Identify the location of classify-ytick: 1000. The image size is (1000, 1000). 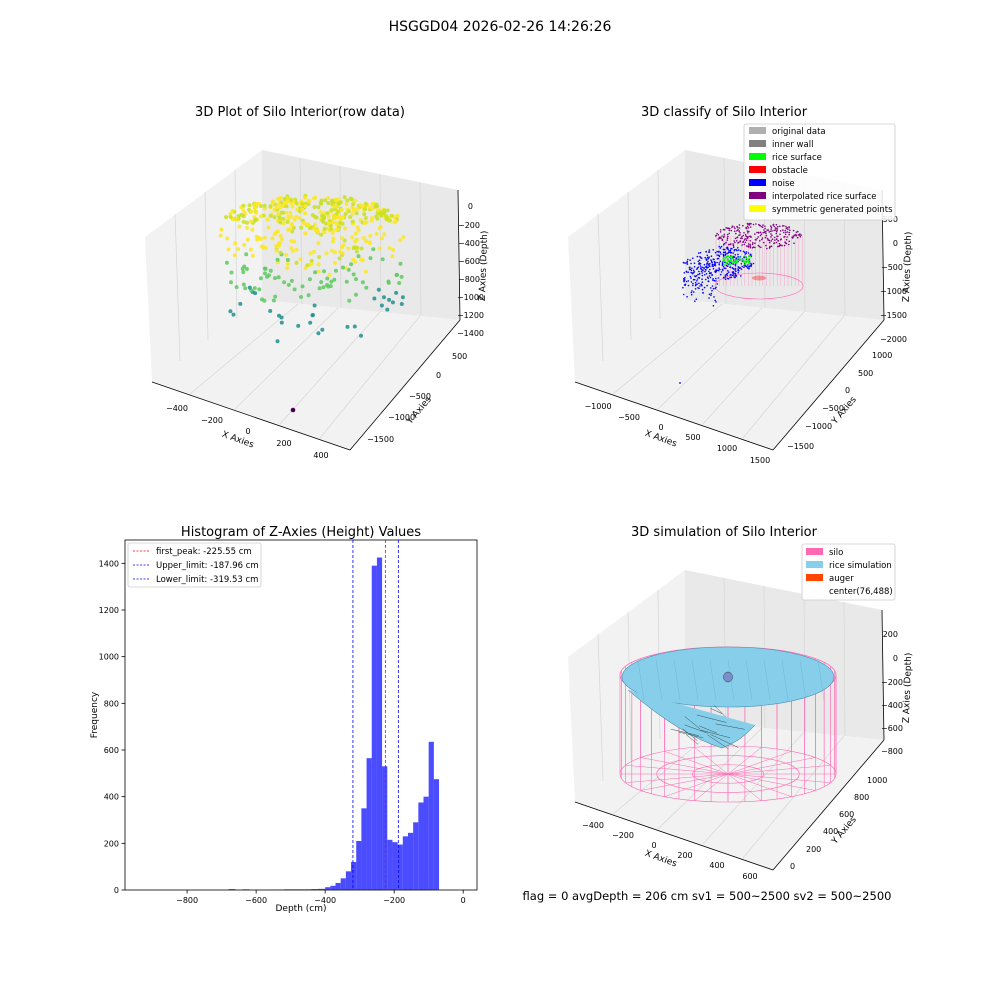
(882, 355).